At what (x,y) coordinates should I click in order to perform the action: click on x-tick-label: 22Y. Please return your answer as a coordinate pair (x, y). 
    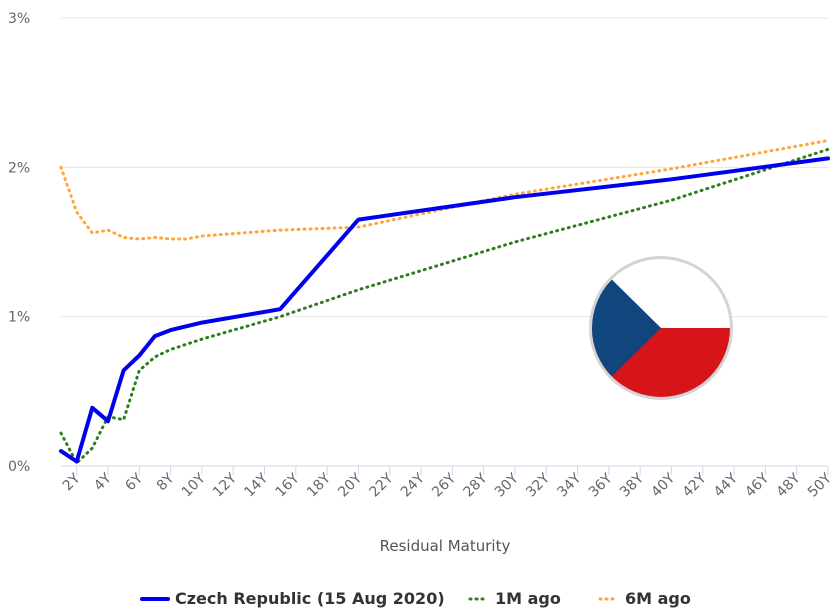
    Looking at the image, I should click on (382, 485).